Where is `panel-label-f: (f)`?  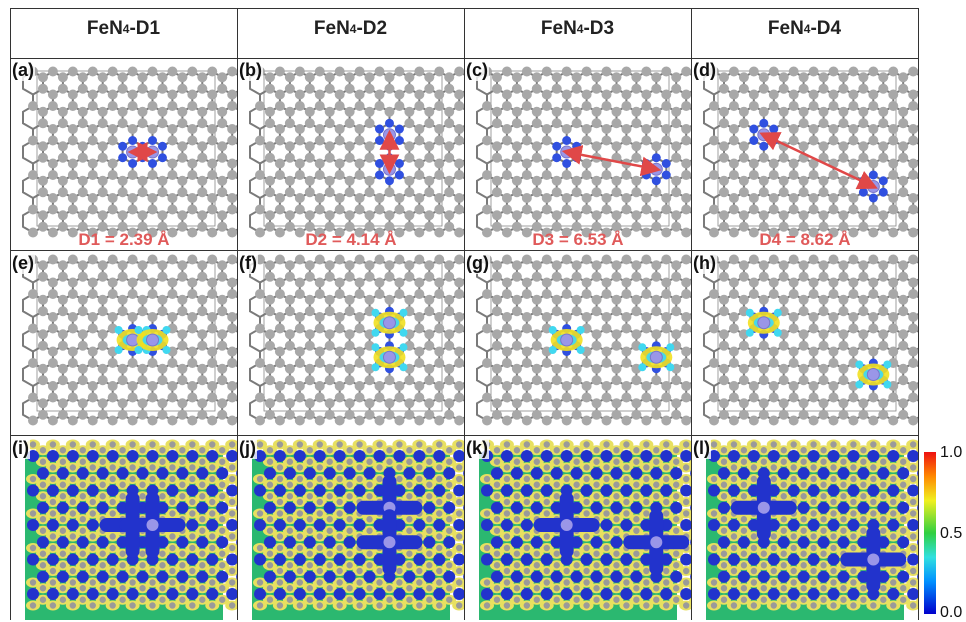 panel-label-f: (f) is located at coordinates (248, 263).